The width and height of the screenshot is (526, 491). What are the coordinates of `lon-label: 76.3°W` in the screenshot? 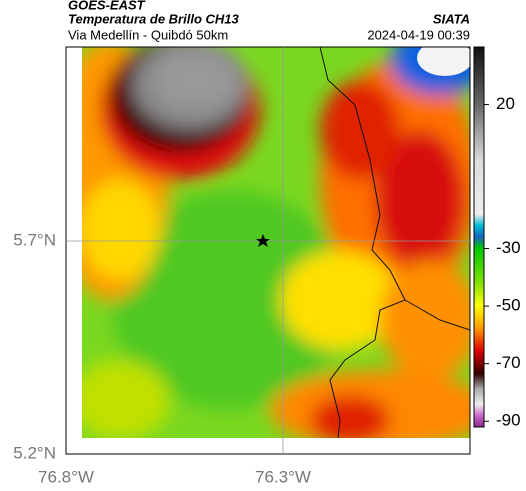 It's located at (283, 476).